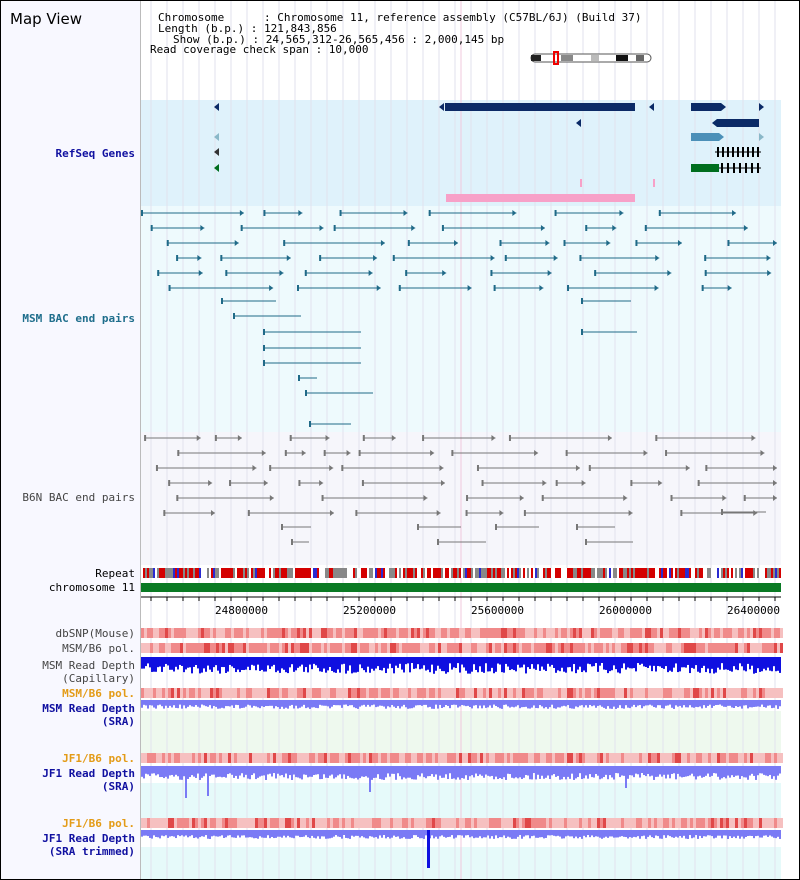 This screenshot has height=880, width=800. I want to click on track-label-jf1-b6-pol-trimmed: JF1/B6 pol., so click(98, 823).